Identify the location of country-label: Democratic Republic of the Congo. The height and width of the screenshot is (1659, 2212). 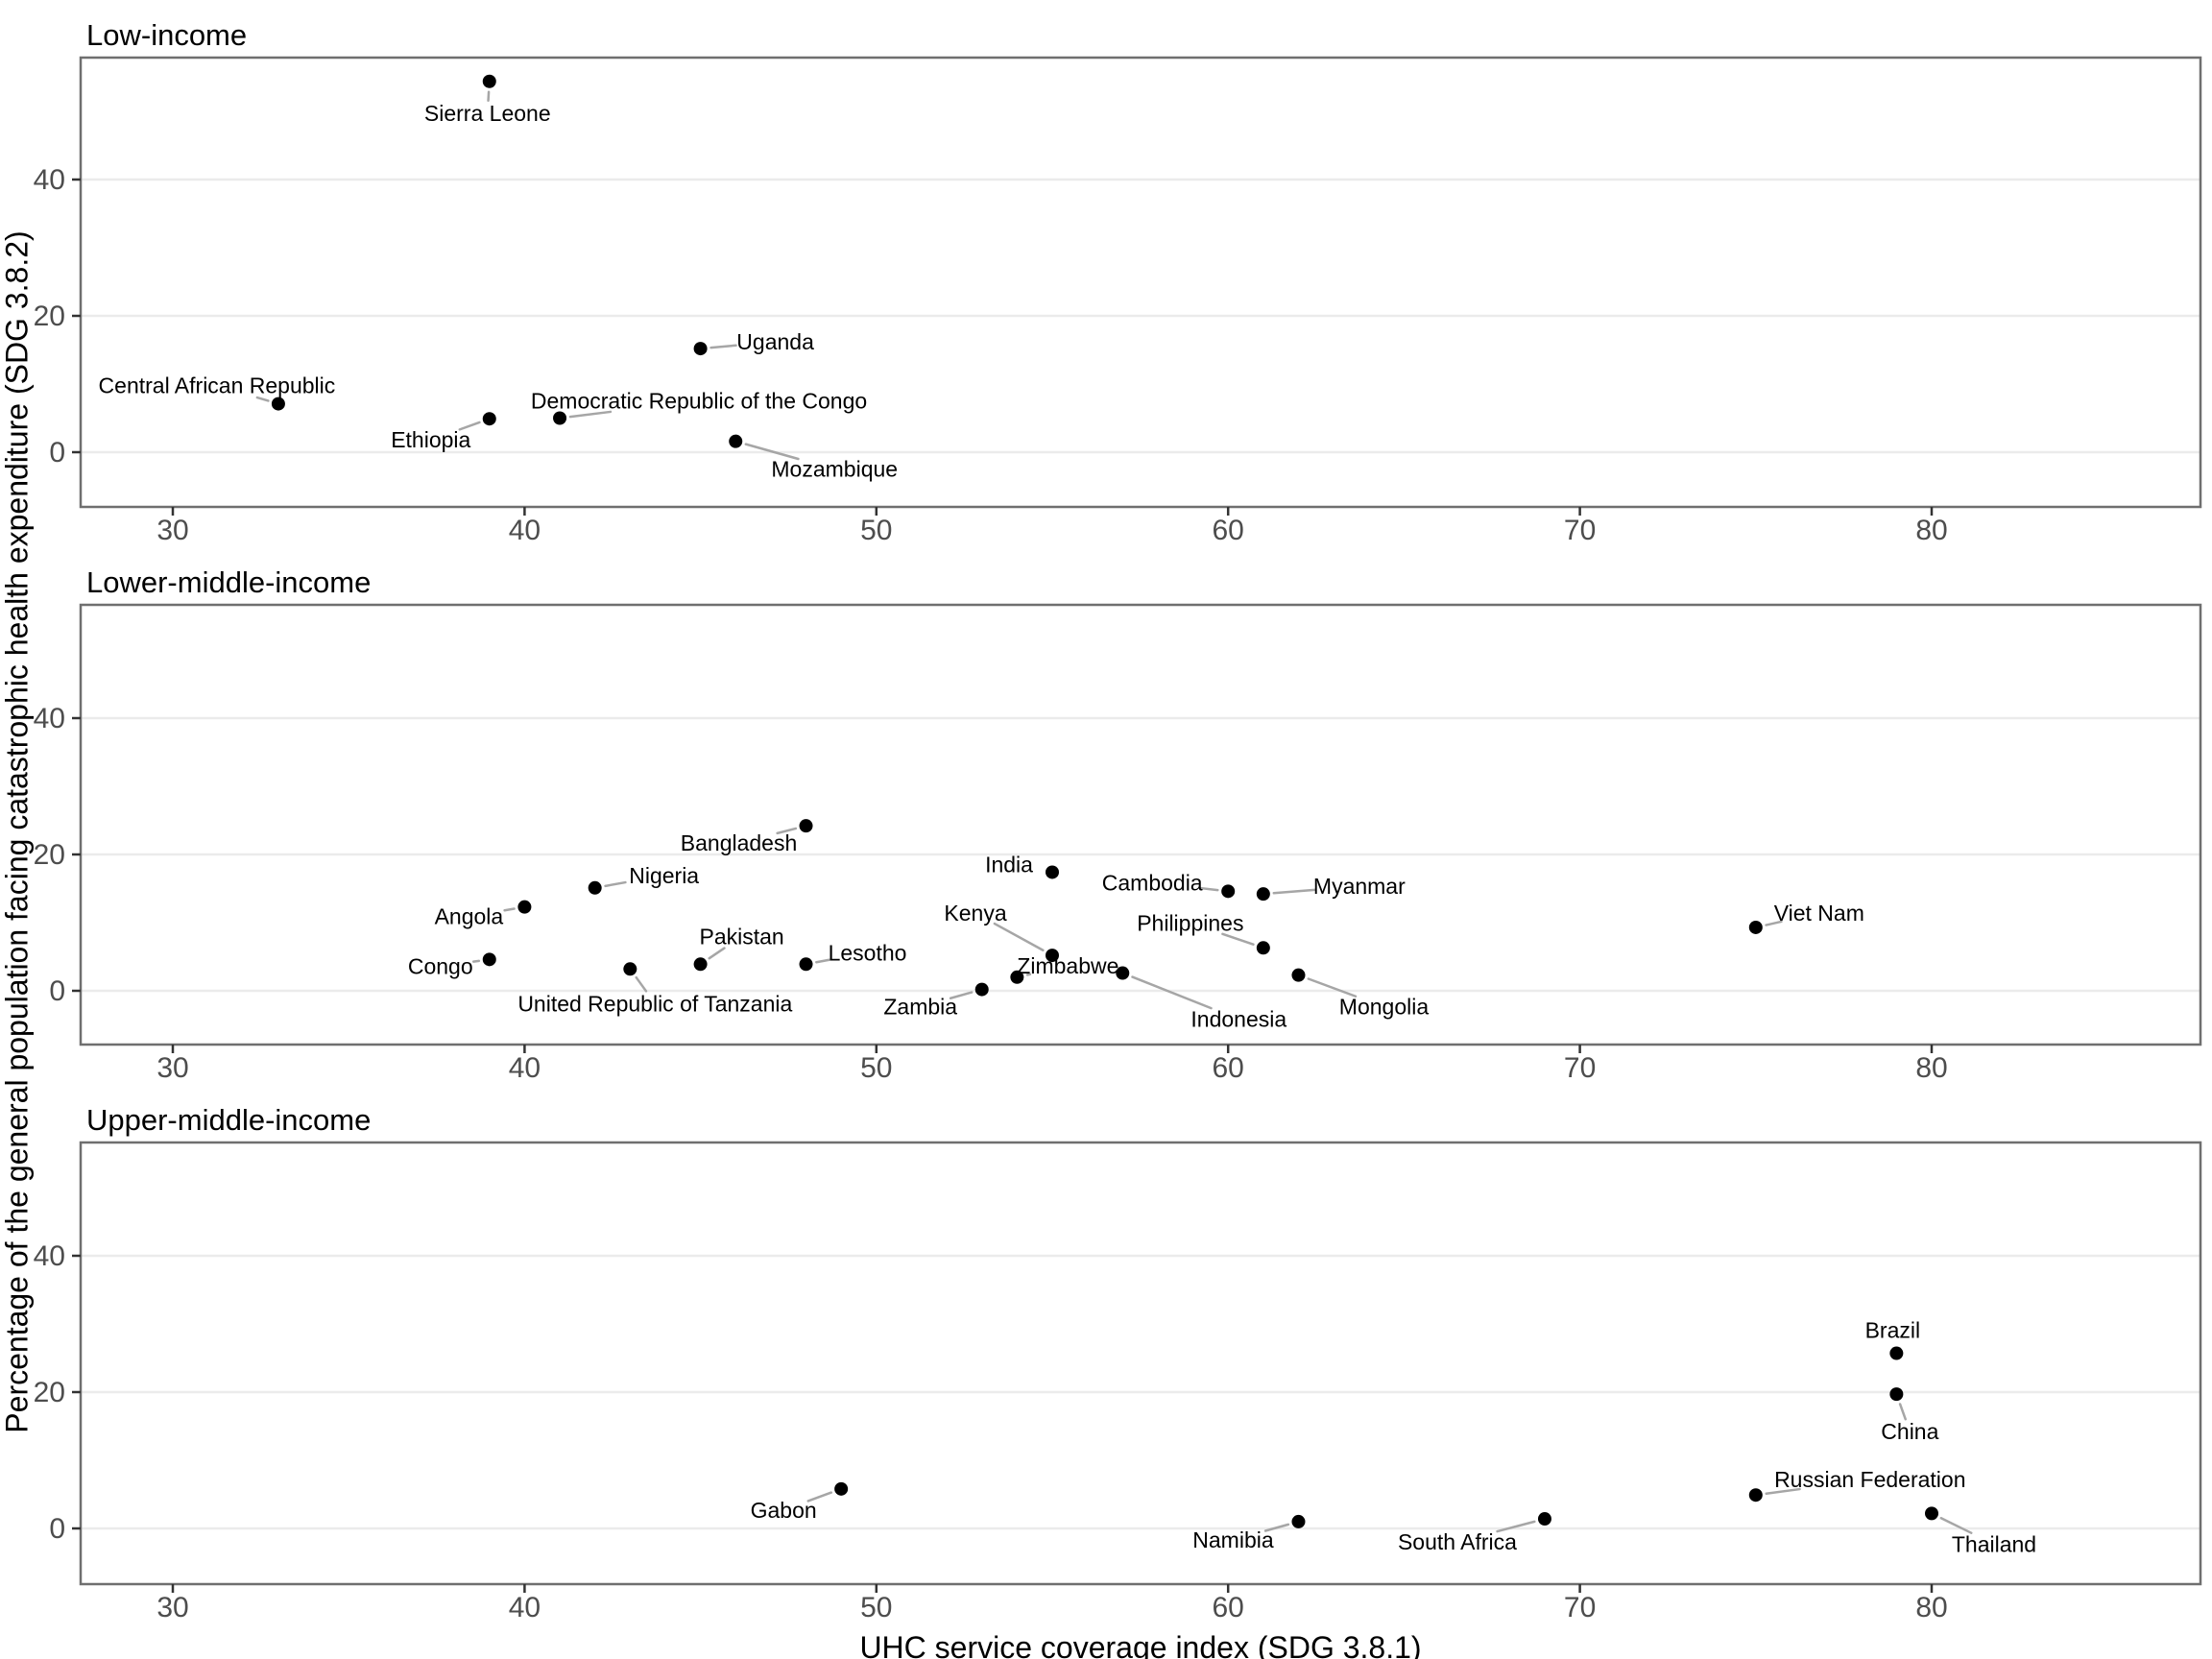
(699, 401).